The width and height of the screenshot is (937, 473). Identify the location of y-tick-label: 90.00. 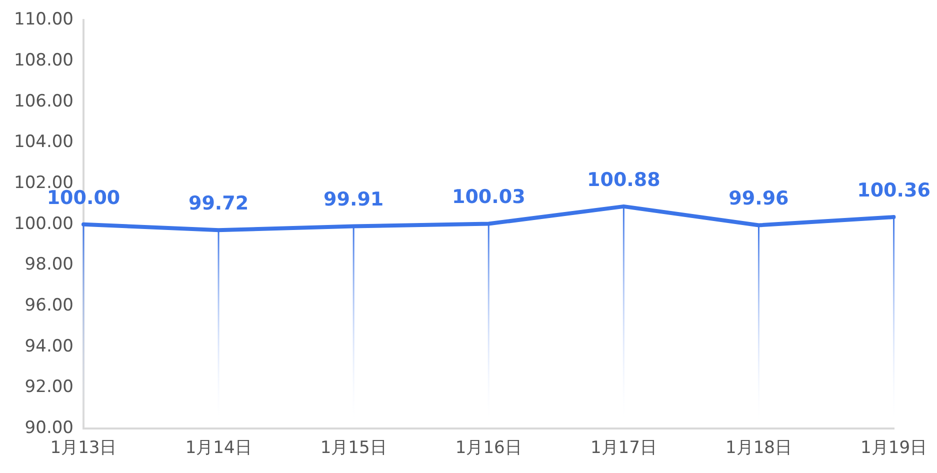
(49, 428).